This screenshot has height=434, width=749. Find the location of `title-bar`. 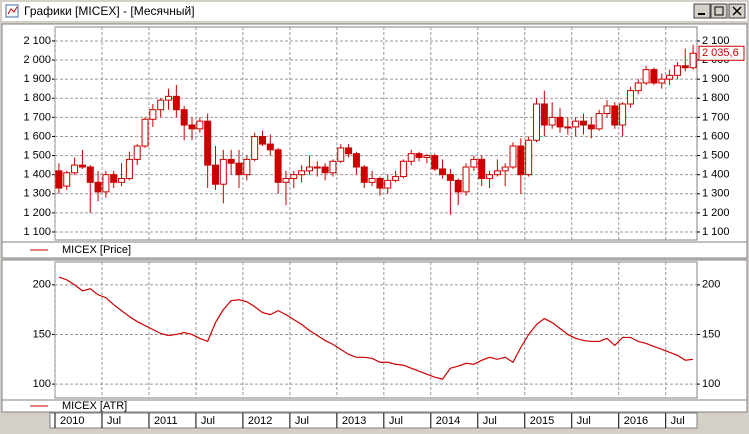

title-bar is located at coordinates (374, 11).